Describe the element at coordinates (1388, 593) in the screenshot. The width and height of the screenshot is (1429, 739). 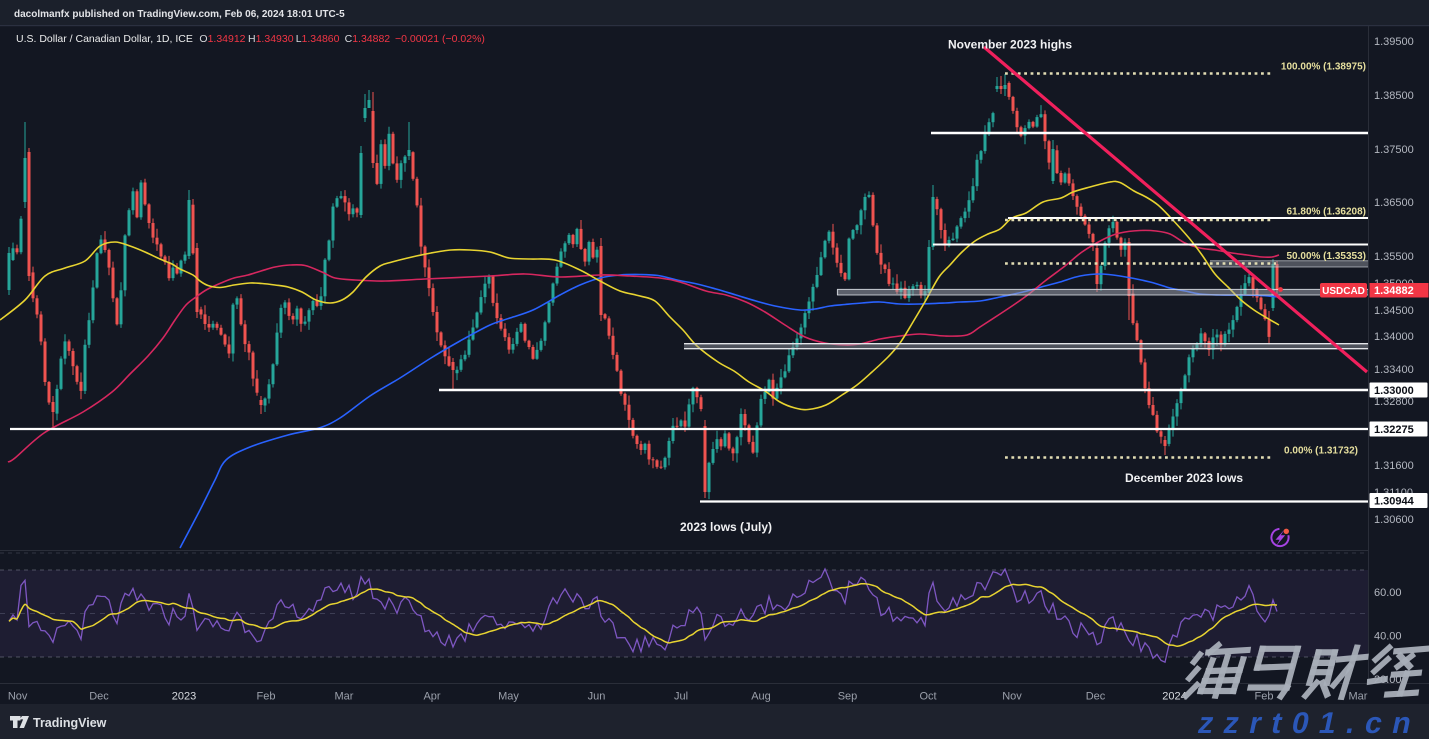
I see `svg-text: 60.00` at that location.